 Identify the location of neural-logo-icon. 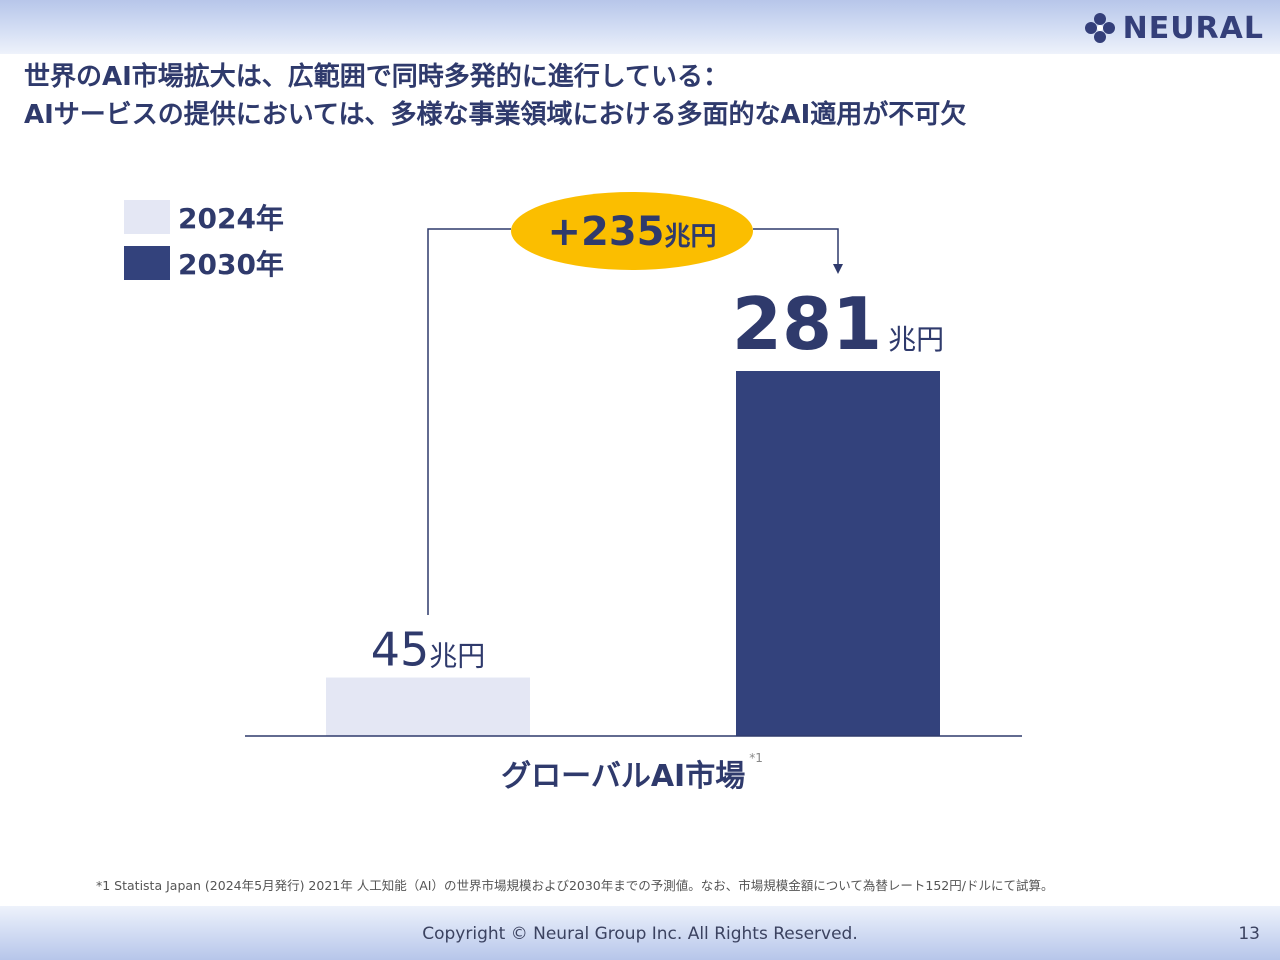
(1099, 28).